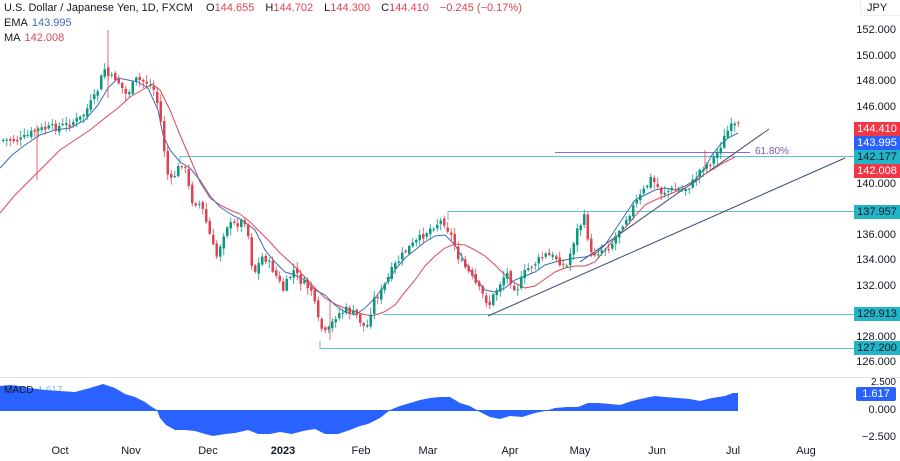 The width and height of the screenshot is (900, 461). I want to click on hline-price-tag: 129.913, so click(877, 314).